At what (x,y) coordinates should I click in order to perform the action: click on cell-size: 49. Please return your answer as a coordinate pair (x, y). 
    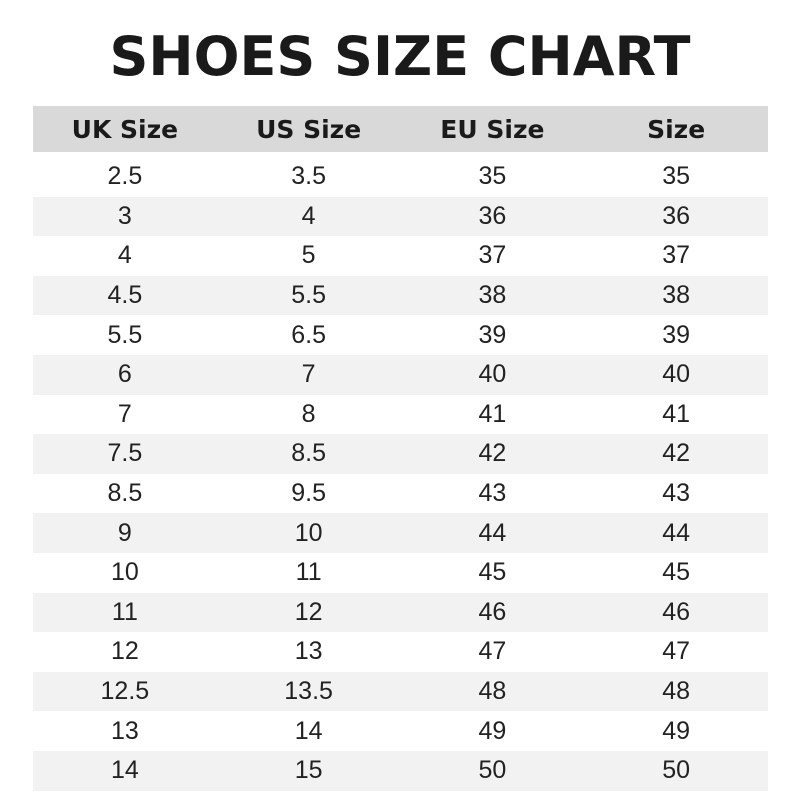
    Looking at the image, I should click on (676, 730).